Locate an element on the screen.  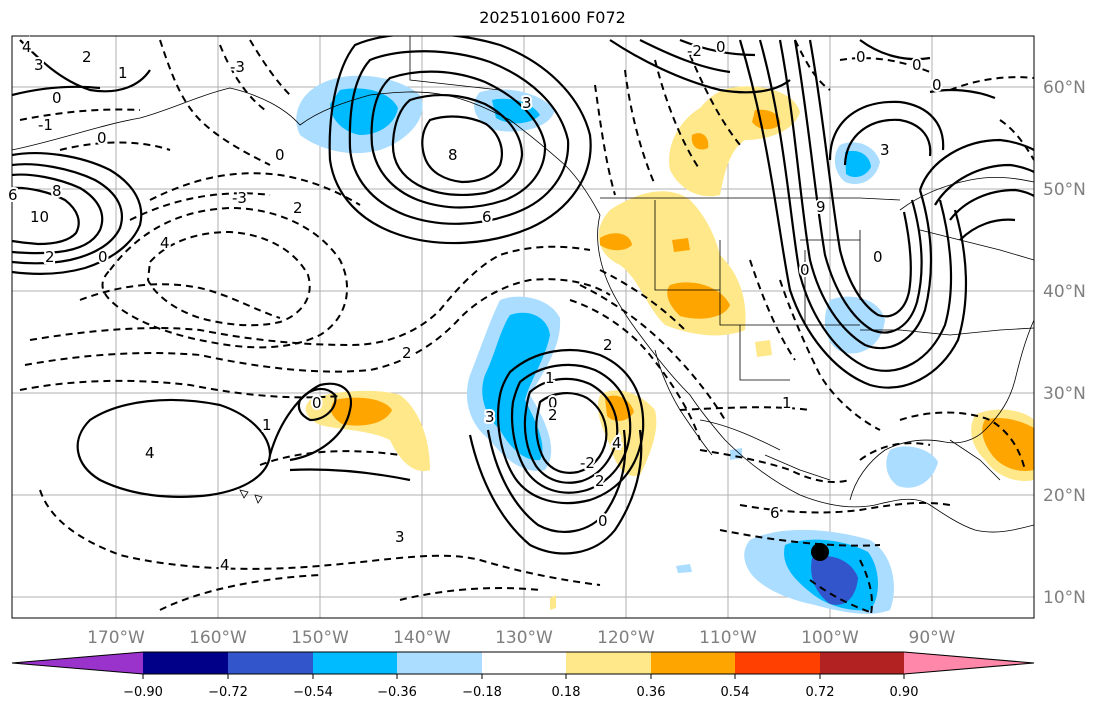
lon-label: 160°W is located at coordinates (218, 638).